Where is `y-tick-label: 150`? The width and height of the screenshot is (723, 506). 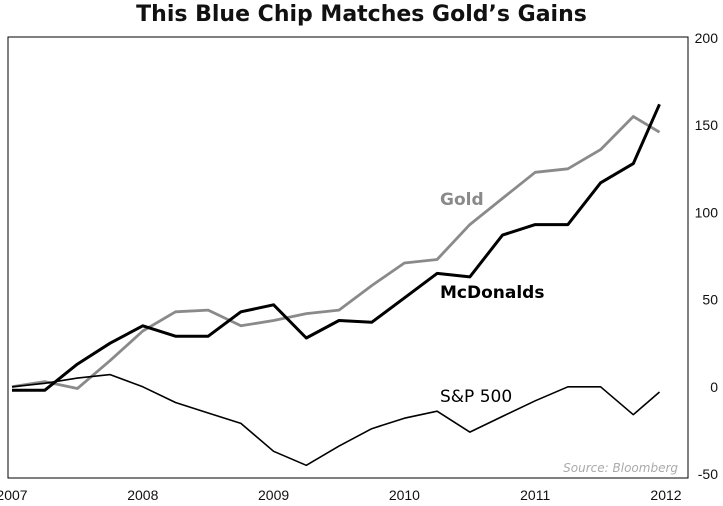
y-tick-label: 150 is located at coordinates (707, 125).